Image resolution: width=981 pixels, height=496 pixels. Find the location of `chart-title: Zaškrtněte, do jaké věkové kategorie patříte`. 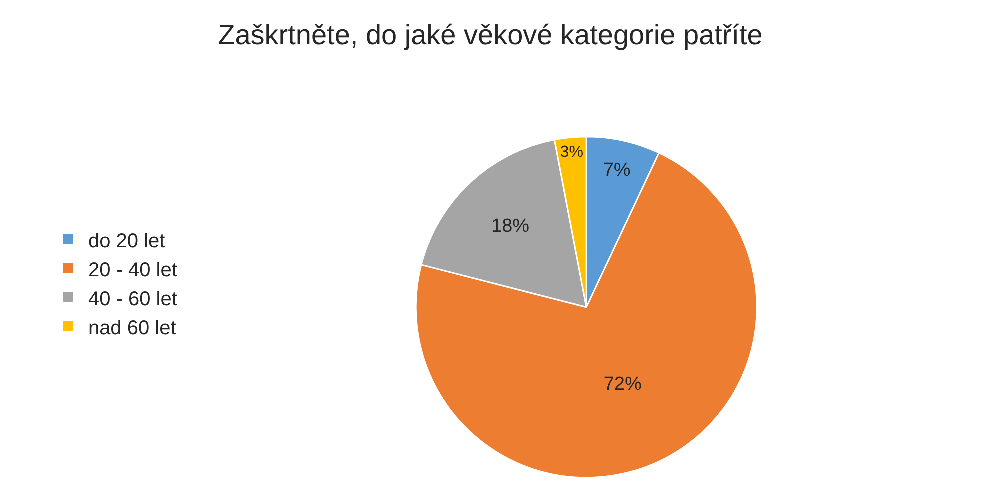

chart-title: Zaškrtněte, do jaké věkové kategorie patříte is located at coordinates (490, 35).